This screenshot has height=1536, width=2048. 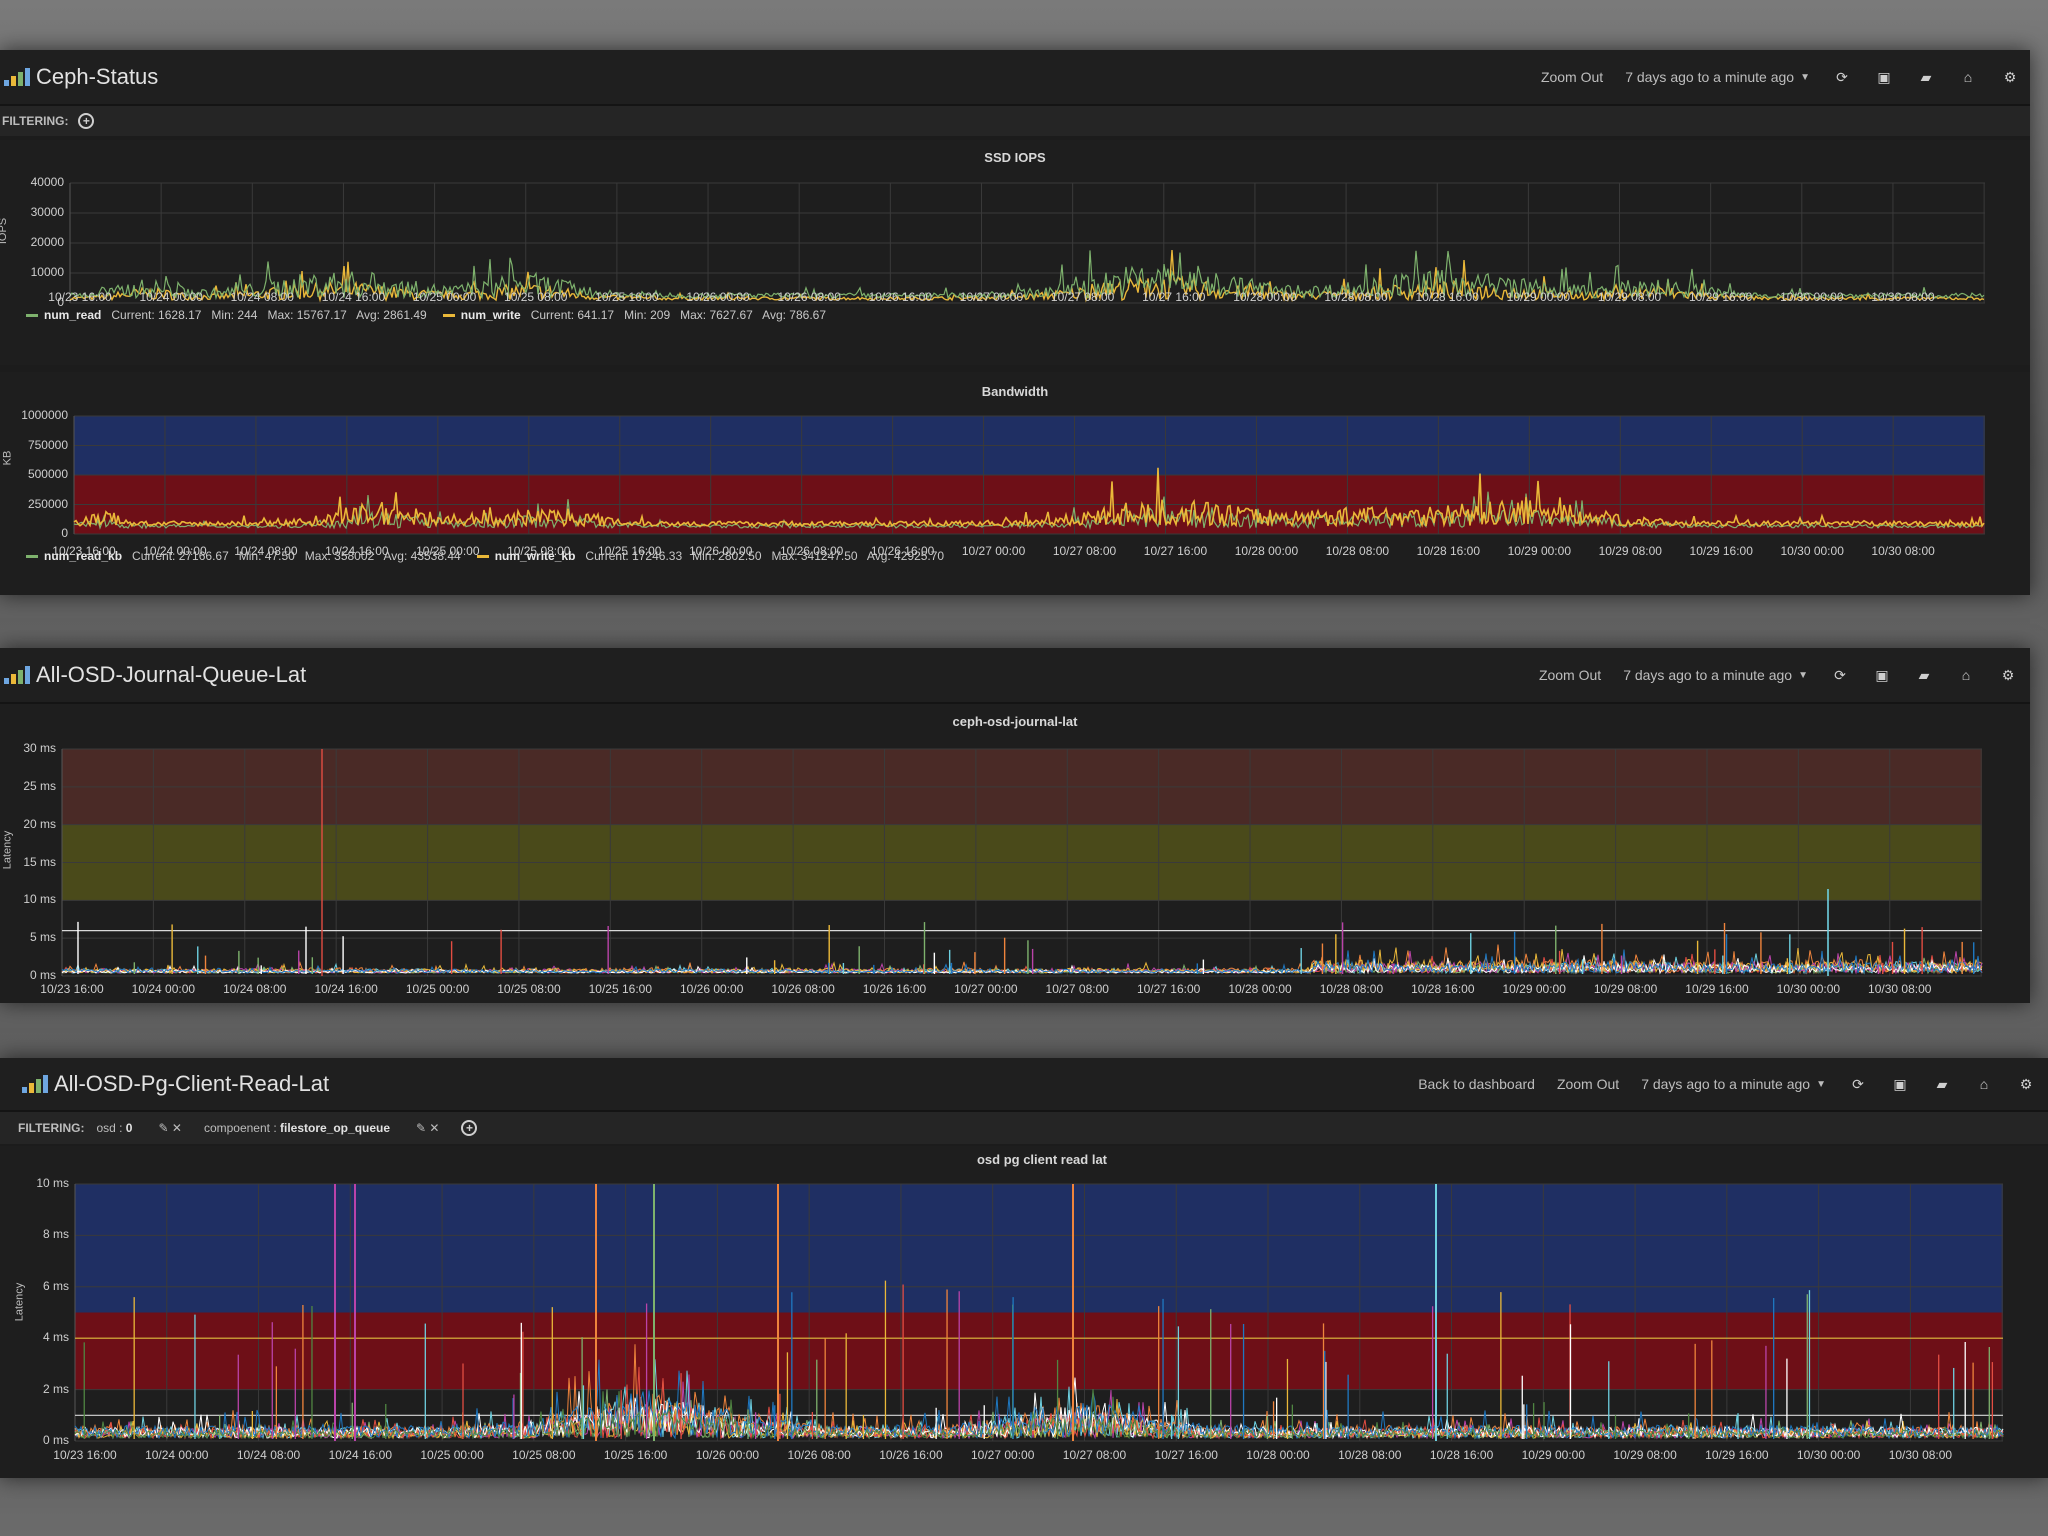 I want to click on iops-chart, so click(x=995, y=252).